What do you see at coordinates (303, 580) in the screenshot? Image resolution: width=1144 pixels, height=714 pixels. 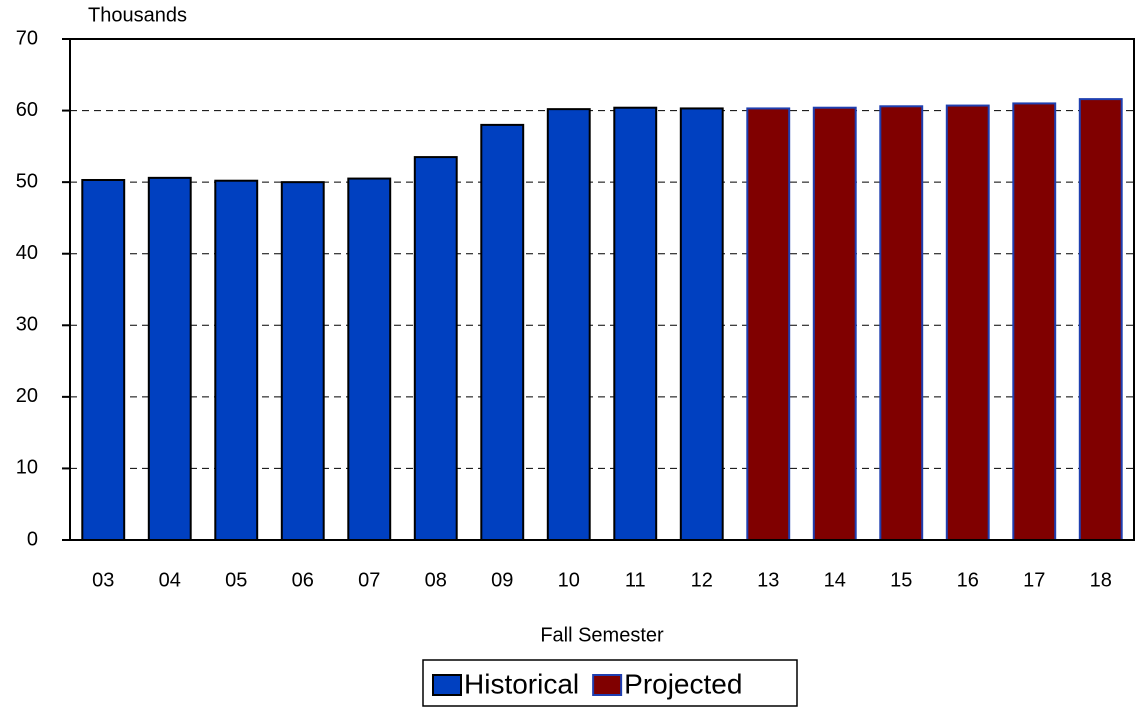 I see `x-tick-label: 06` at bounding box center [303, 580].